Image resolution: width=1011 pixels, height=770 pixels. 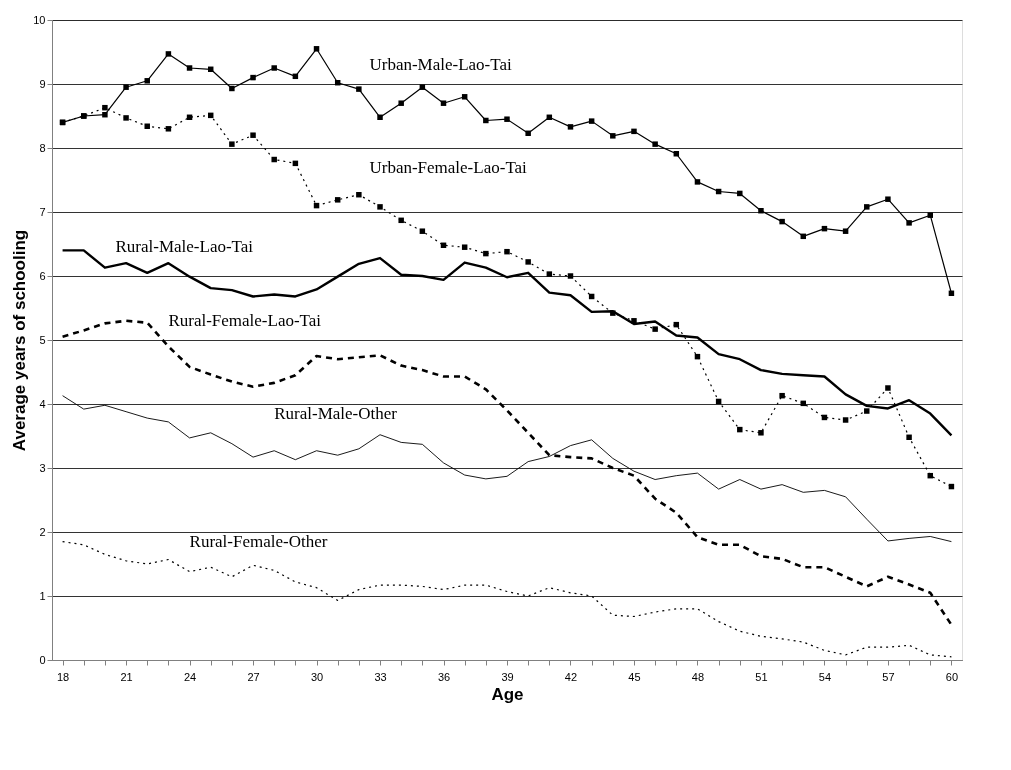 I want to click on y-tick-label: 10, so click(x=39, y=19).